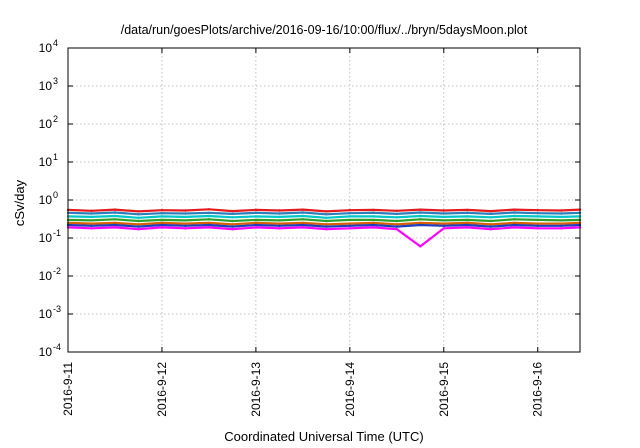  I want to click on y-tick-exponent: -1, so click(57, 233).